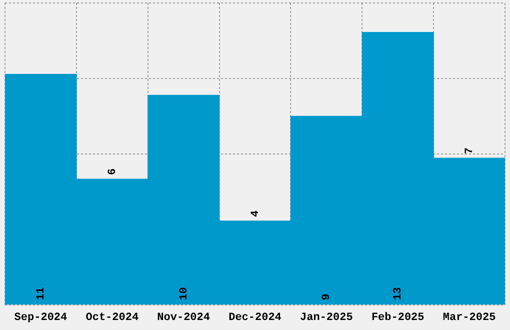  I want to click on x-tick-label: Feb-2025, so click(398, 318).